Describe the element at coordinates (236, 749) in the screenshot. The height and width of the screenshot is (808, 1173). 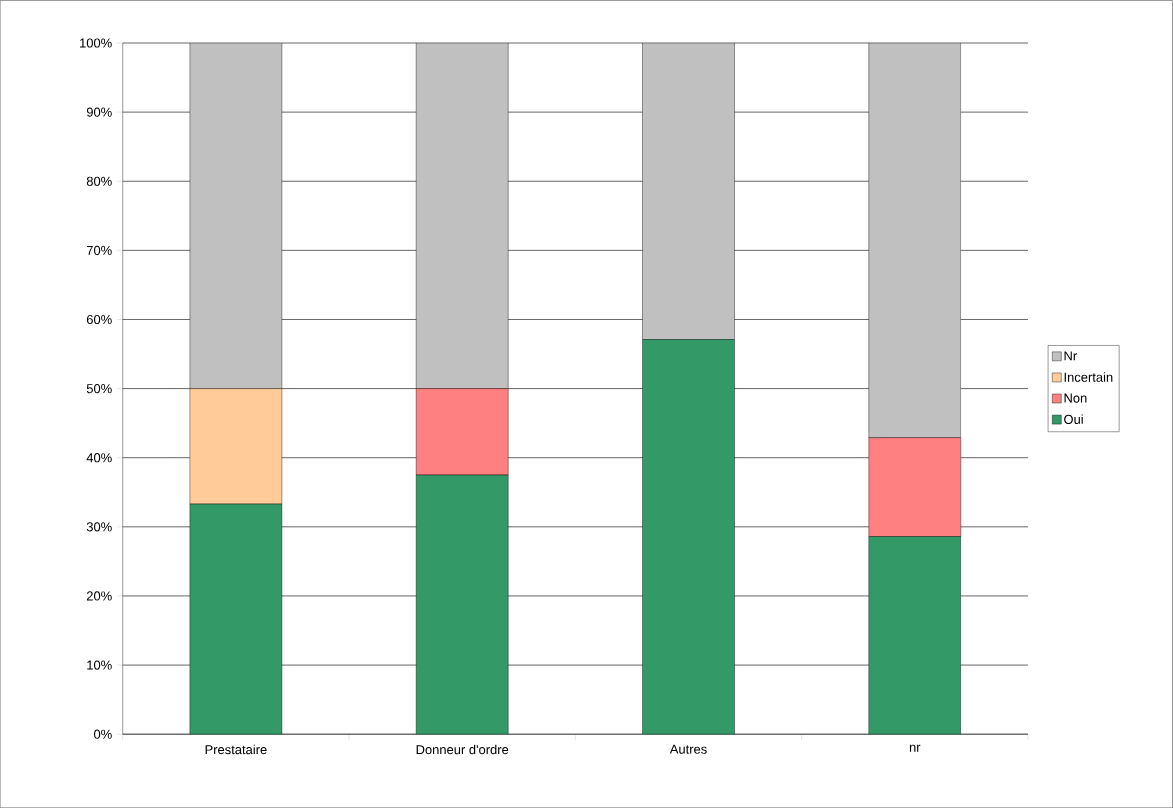
I see `x-tick-label: Prestataire` at that location.